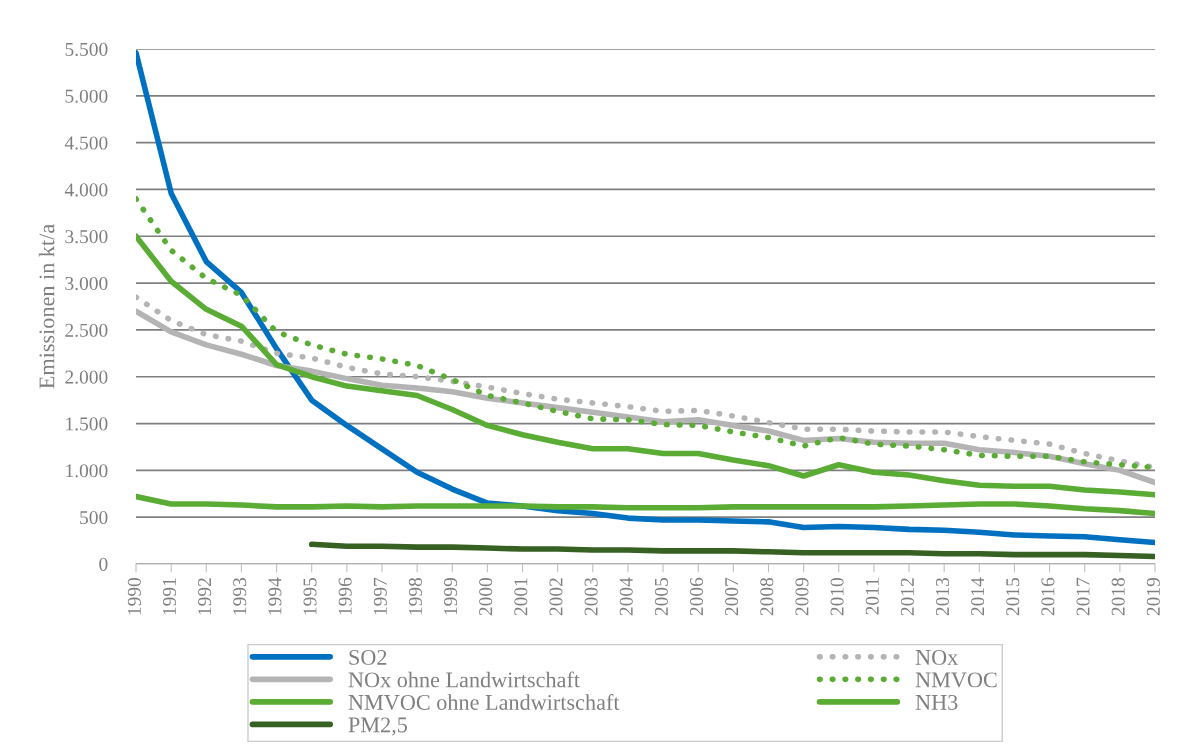 Image resolution: width=1177 pixels, height=753 pixels. Describe the element at coordinates (368, 657) in the screenshot. I see `legend-label: SO2` at that location.